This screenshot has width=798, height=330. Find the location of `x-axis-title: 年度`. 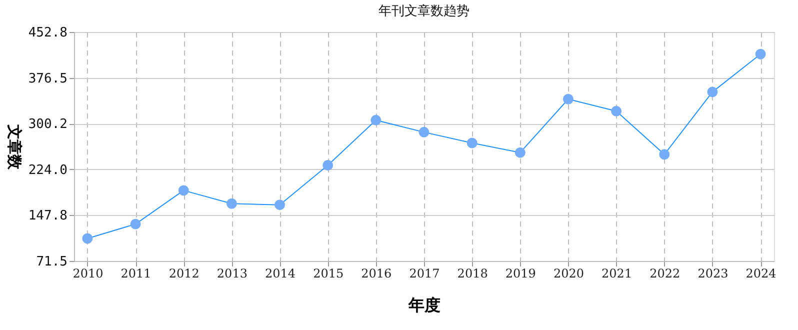

x-axis-title: 年度 is located at coordinates (424, 305).